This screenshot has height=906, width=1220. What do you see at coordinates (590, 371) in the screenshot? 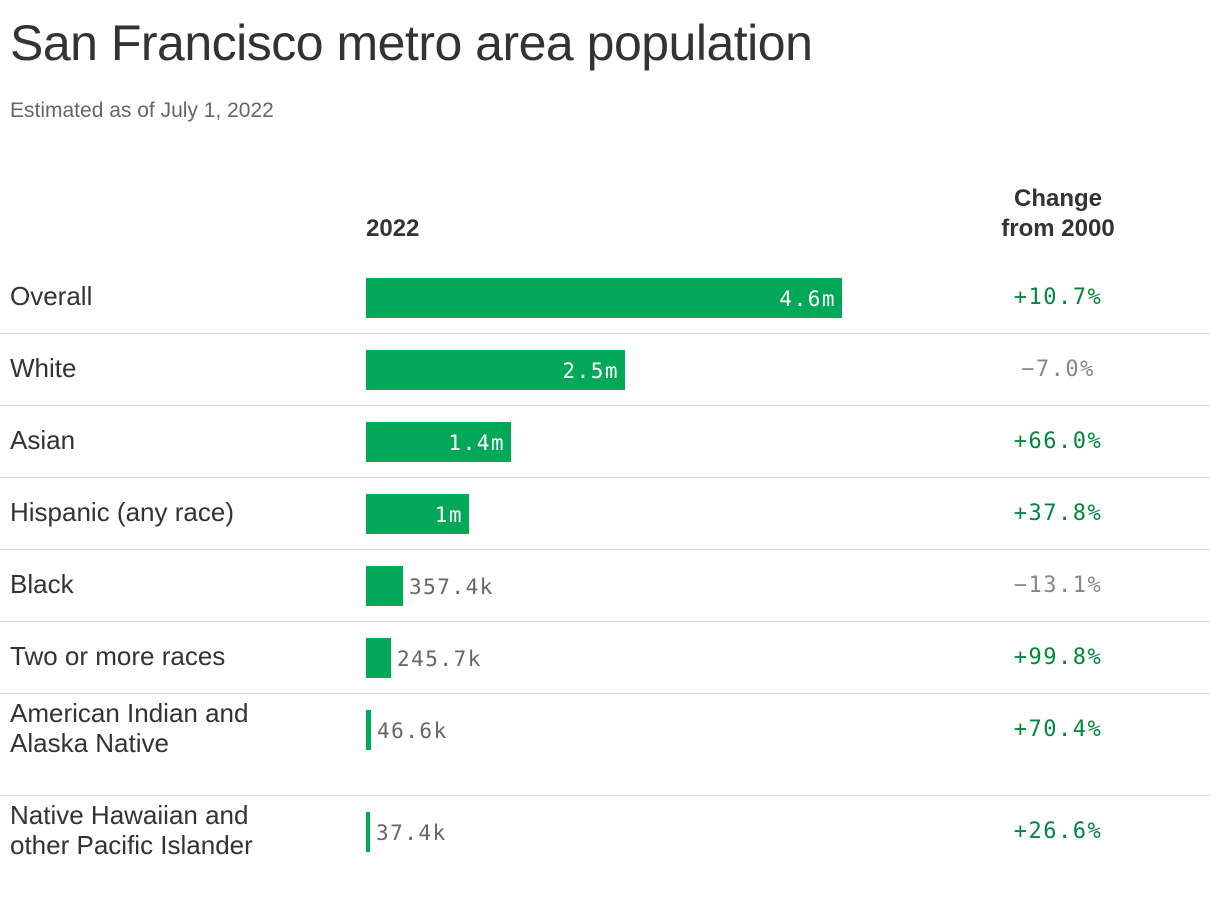
I see `value-label: 2.5m` at bounding box center [590, 371].